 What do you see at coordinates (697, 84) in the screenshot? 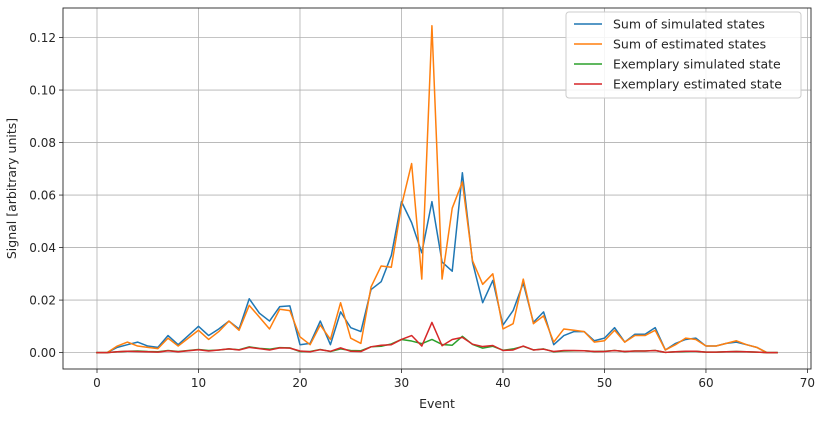
I see `legend-label: Exemplary estimated state` at bounding box center [697, 84].